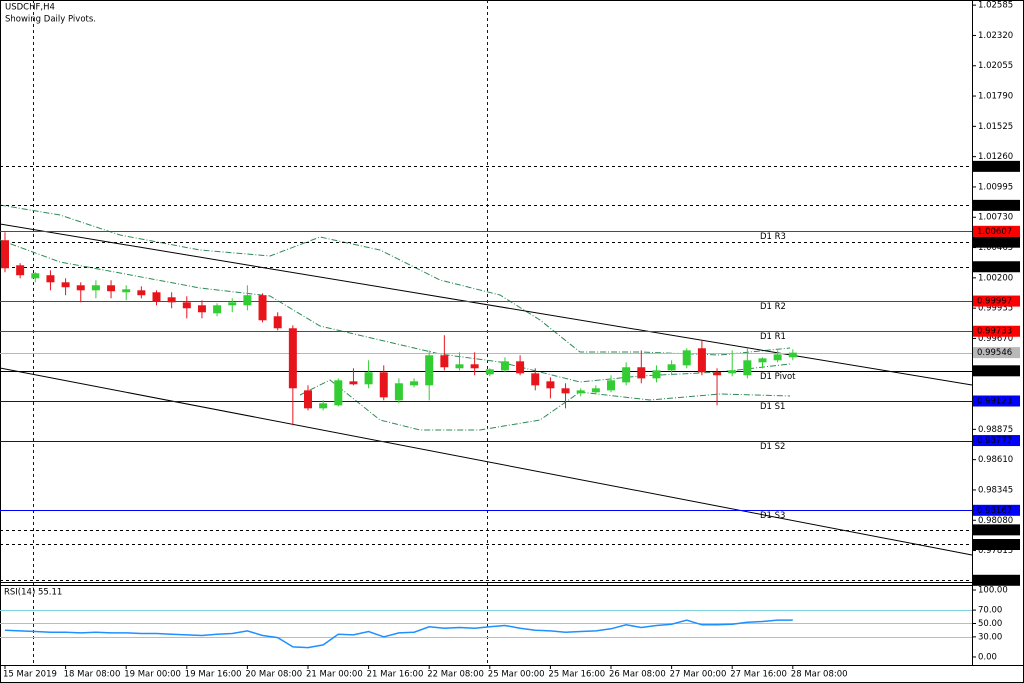  What do you see at coordinates (772, 447) in the screenshot?
I see `pivot-name: D1 S2` at bounding box center [772, 447].